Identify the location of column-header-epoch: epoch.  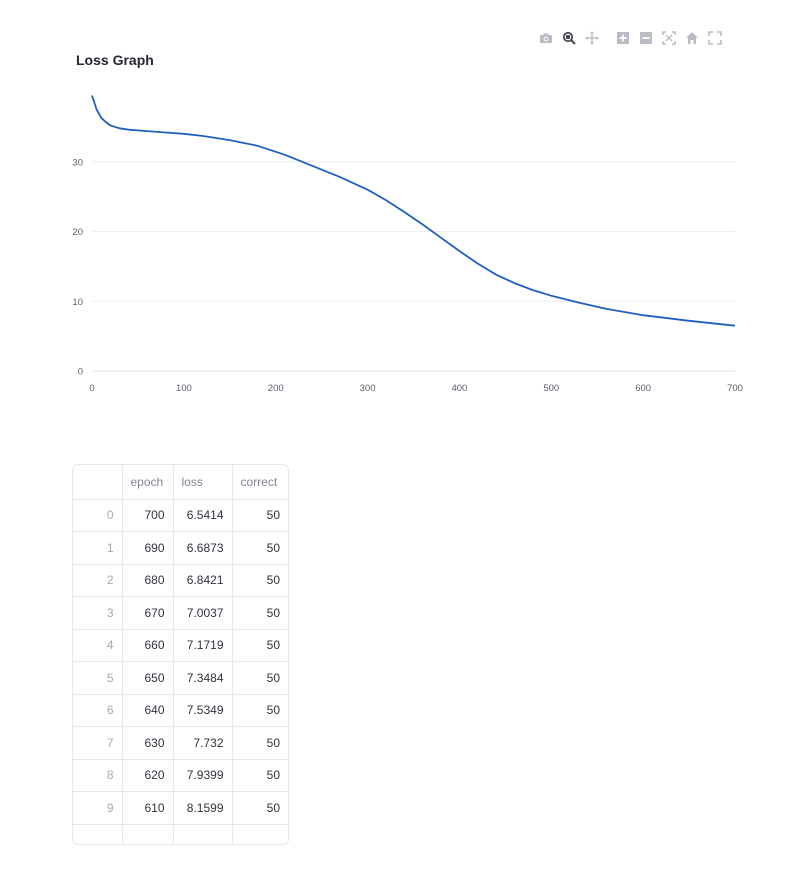
(148, 482).